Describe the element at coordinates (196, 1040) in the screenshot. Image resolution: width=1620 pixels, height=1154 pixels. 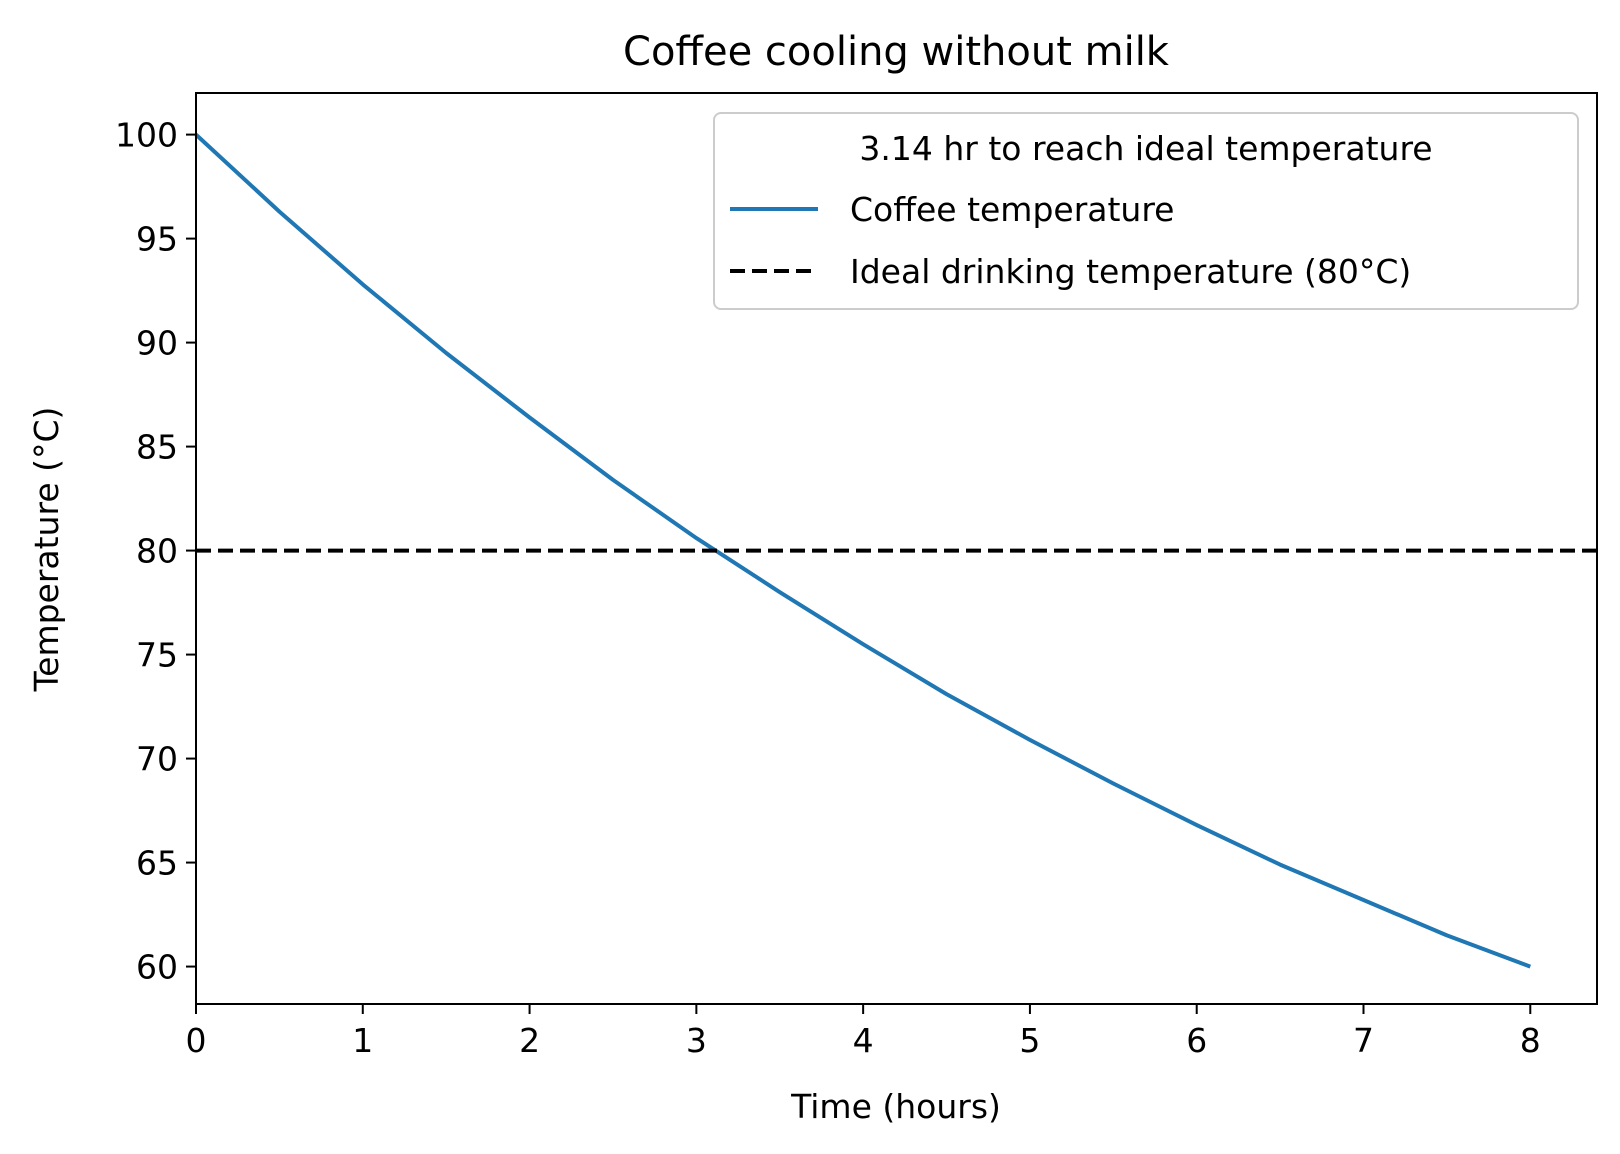
I see `x-tick-label: 0` at that location.